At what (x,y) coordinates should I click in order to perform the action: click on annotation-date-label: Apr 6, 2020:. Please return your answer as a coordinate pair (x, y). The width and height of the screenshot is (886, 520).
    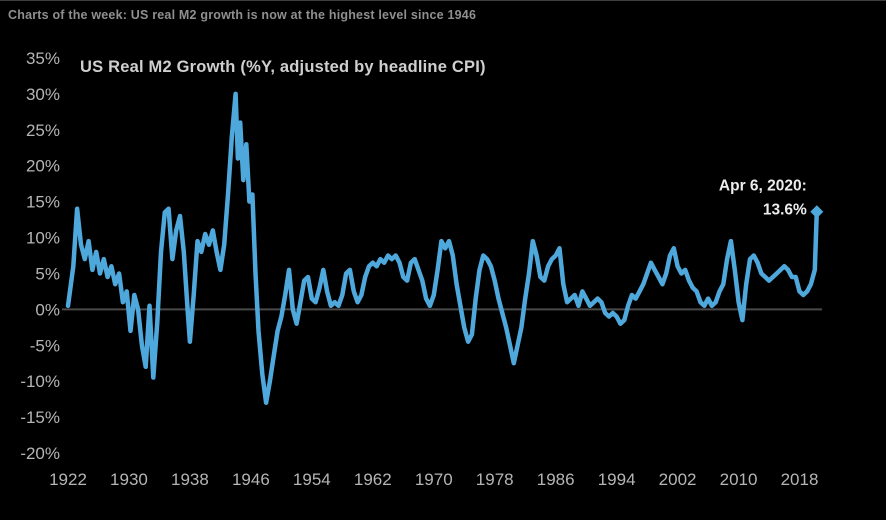
    Looking at the image, I should click on (763, 186).